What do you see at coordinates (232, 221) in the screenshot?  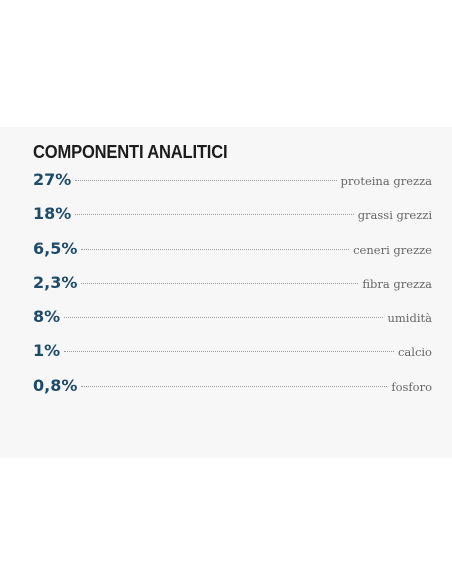 I see `component-row: 18% grassi grezzi` at bounding box center [232, 221].